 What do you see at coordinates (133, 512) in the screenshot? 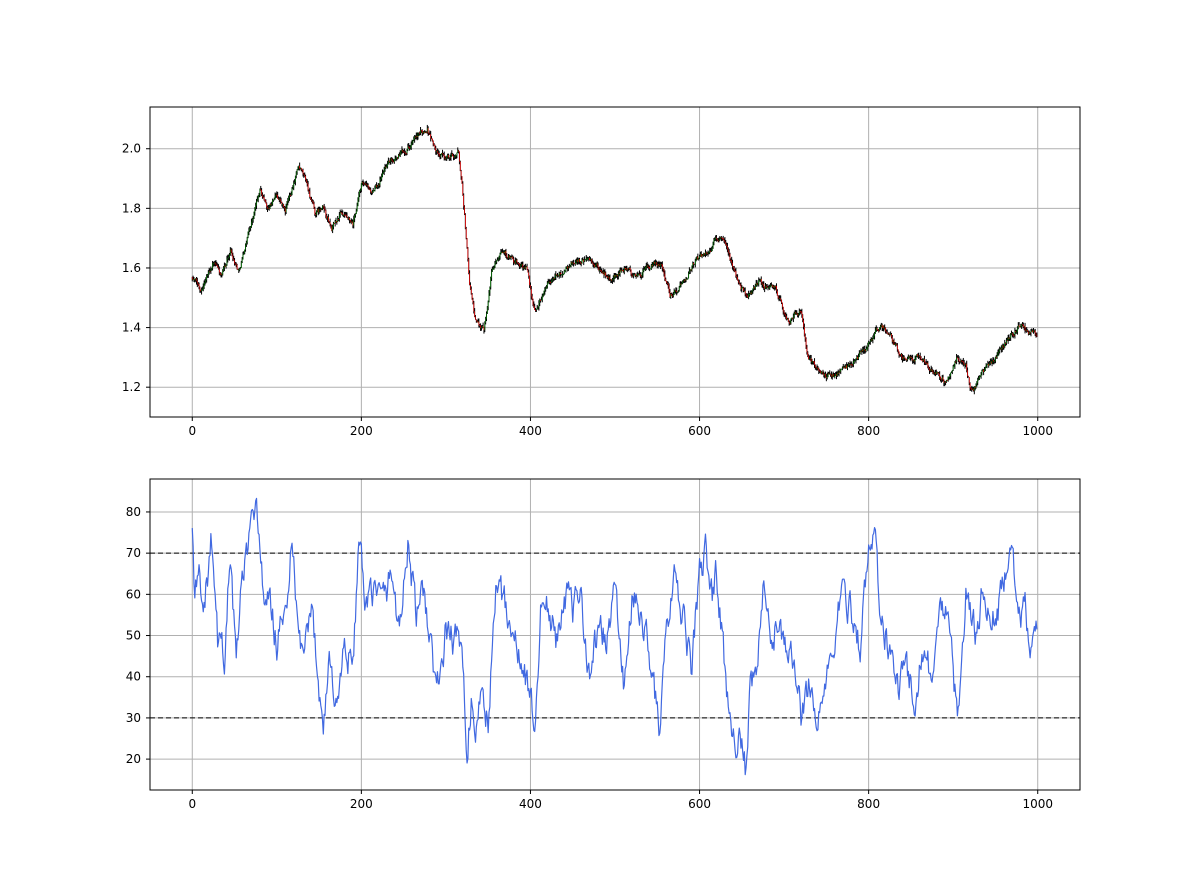
I see `oscillator-y-tick-label: 80` at bounding box center [133, 512].